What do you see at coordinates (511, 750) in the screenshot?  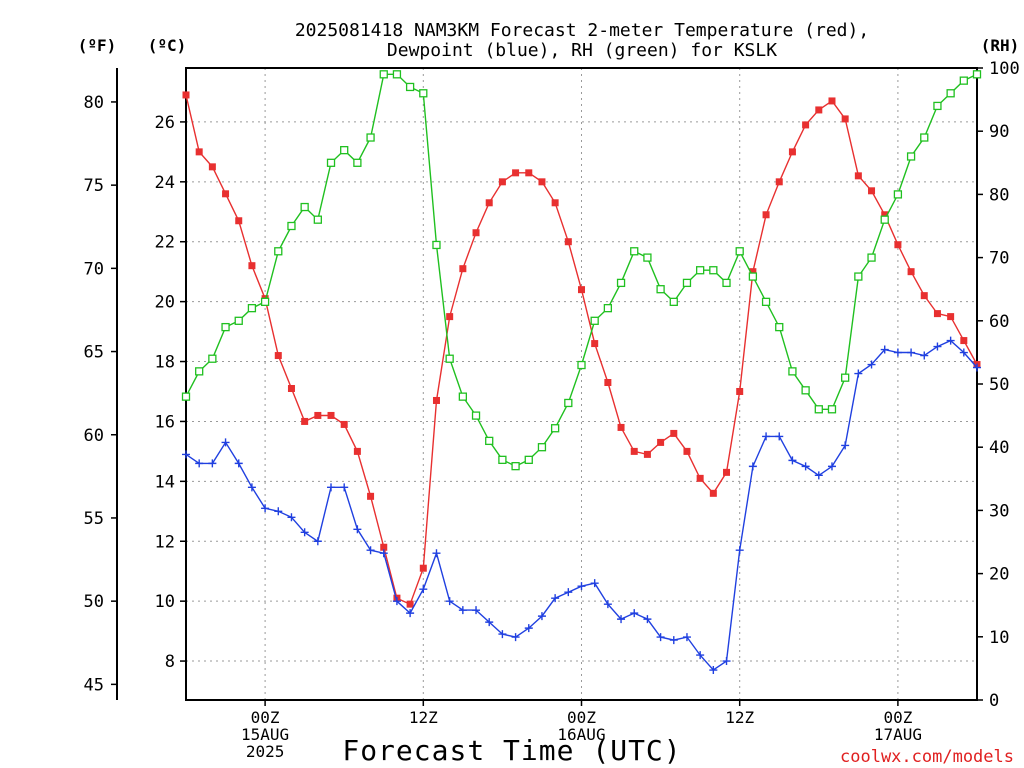 I see `x-axis-label: Forecast Time (UTC)` at bounding box center [511, 750].